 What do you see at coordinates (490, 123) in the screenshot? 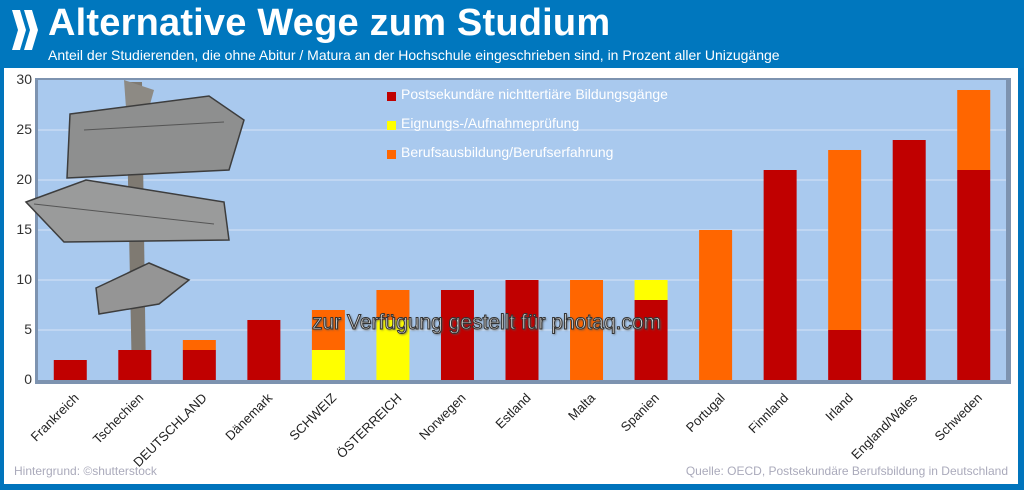
I see `legend-label: Eignungs-/Aufnahmeprüfung` at bounding box center [490, 123].